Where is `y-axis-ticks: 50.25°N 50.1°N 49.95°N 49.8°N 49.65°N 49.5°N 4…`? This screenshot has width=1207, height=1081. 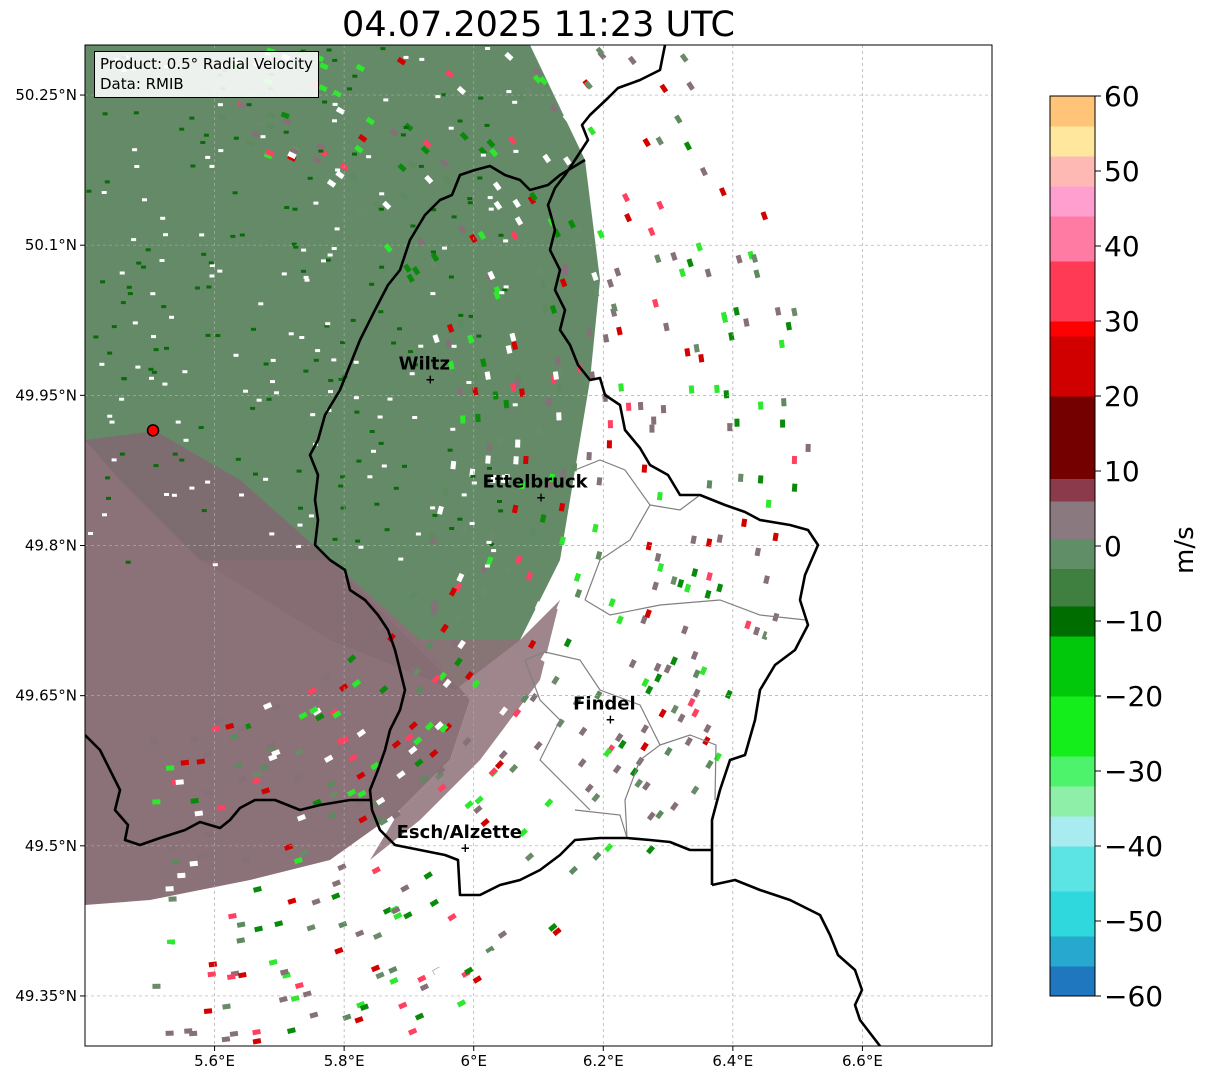
y-axis-ticks: 50.25°N 50.1°N 49.95°N 49.8°N 49.65°N 49.5°N 4… is located at coordinates (50, 545).